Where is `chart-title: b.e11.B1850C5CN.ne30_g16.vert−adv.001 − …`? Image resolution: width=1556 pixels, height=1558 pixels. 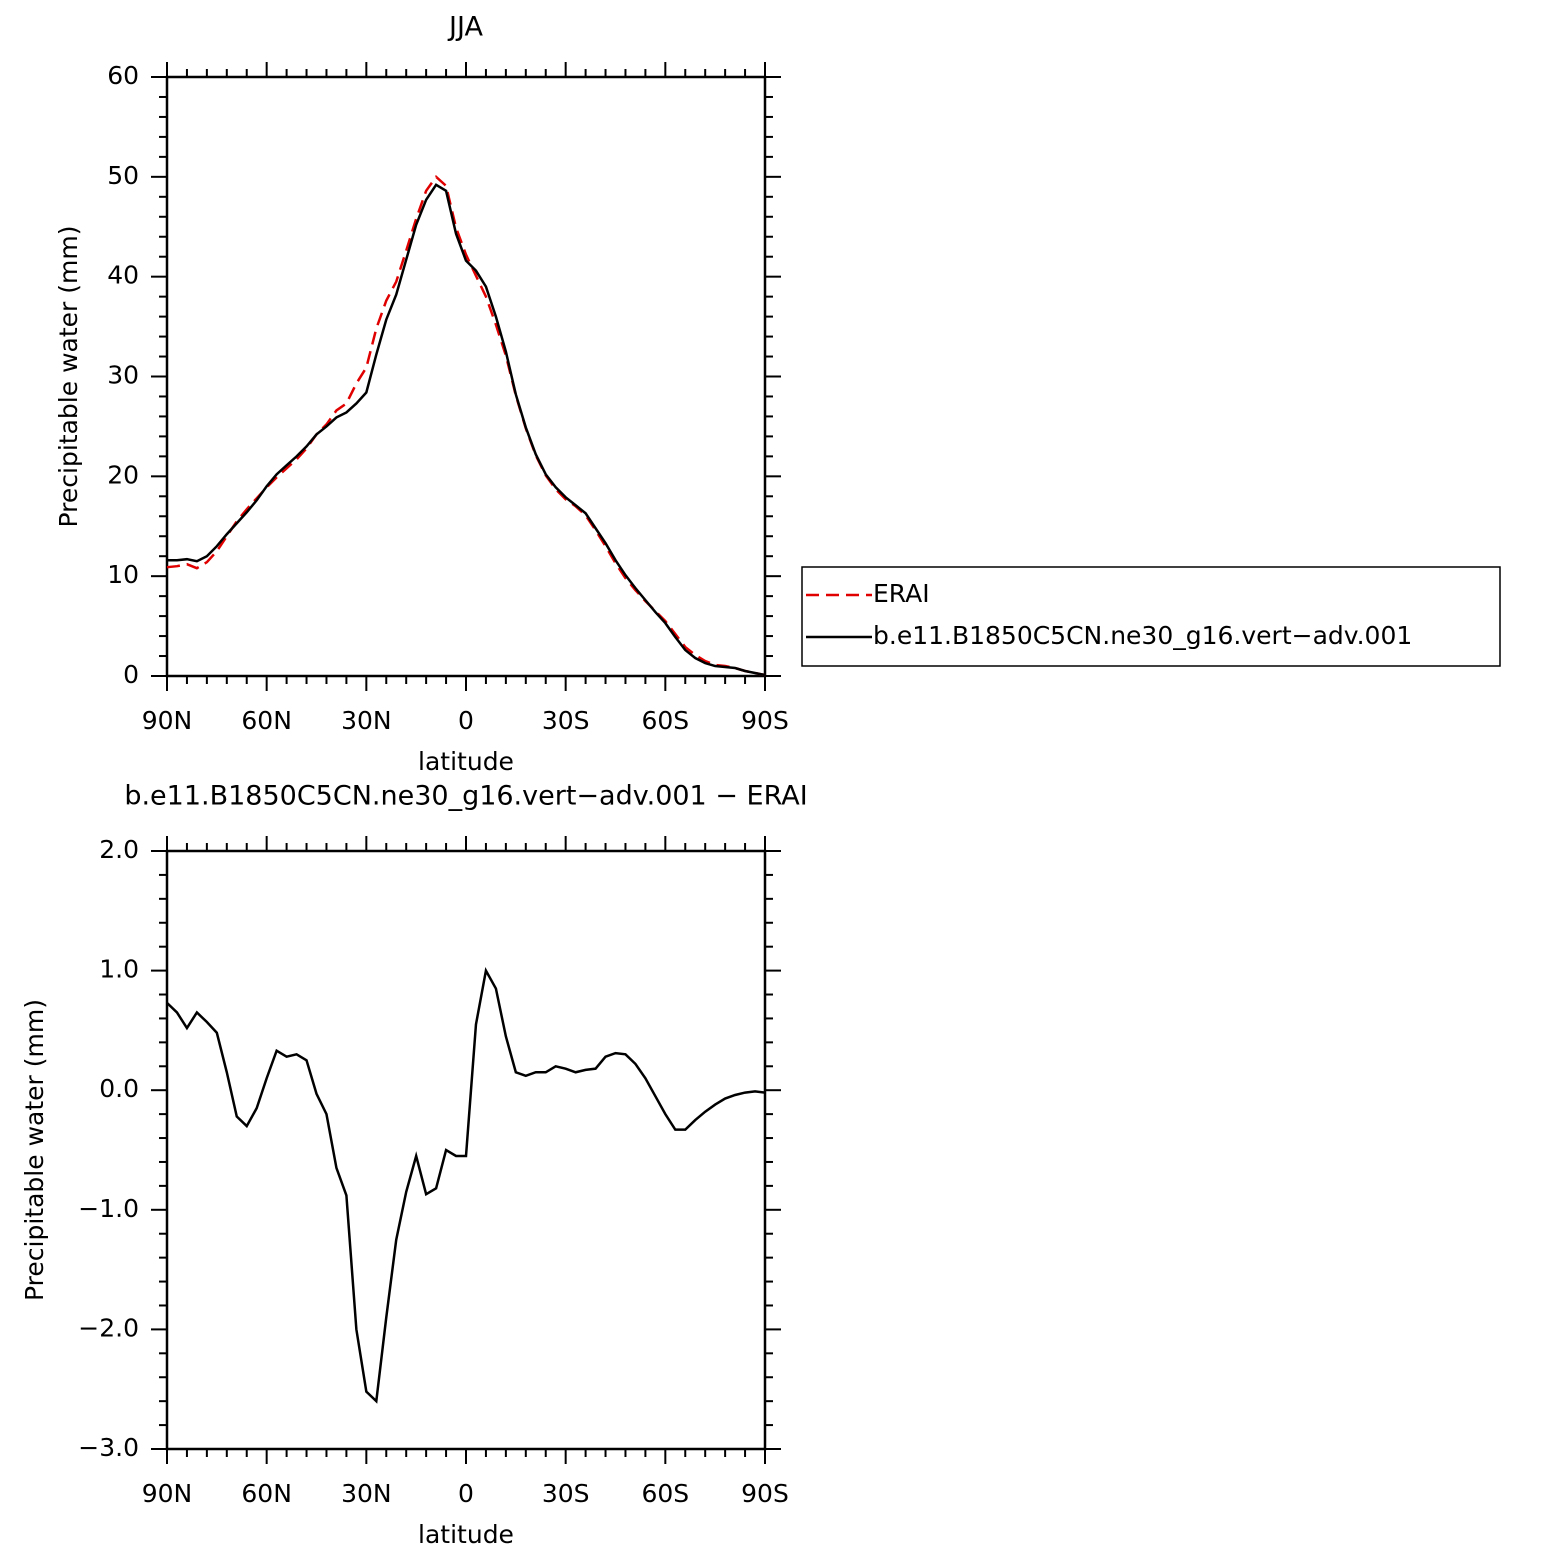 chart-title: b.e11.B1850C5CN.ne30_g16.vert−adv.001 − … is located at coordinates (465, 796).